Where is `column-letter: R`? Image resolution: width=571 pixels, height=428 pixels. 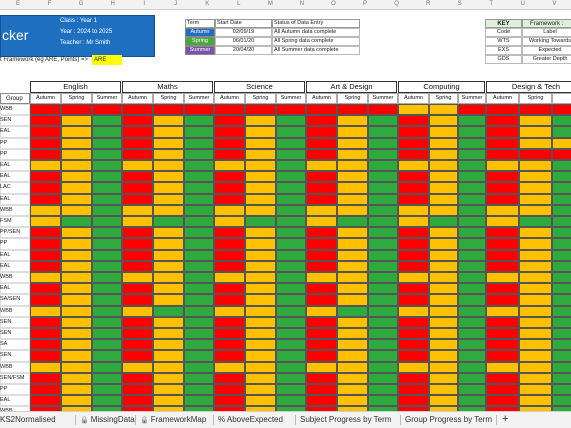 column-letter: R is located at coordinates (428, 4).